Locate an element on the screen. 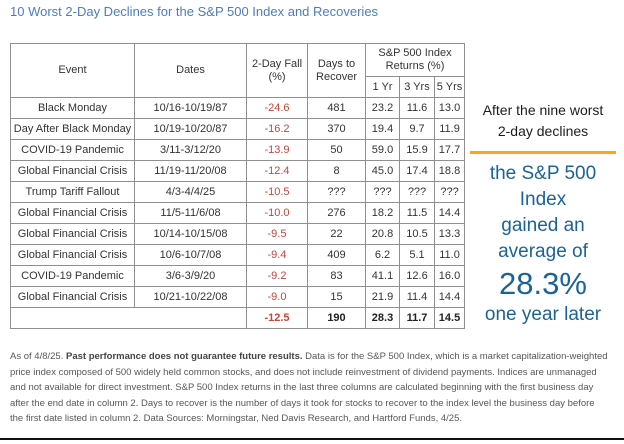  cell-dates: 10/21-10/22/08 is located at coordinates (190, 297).